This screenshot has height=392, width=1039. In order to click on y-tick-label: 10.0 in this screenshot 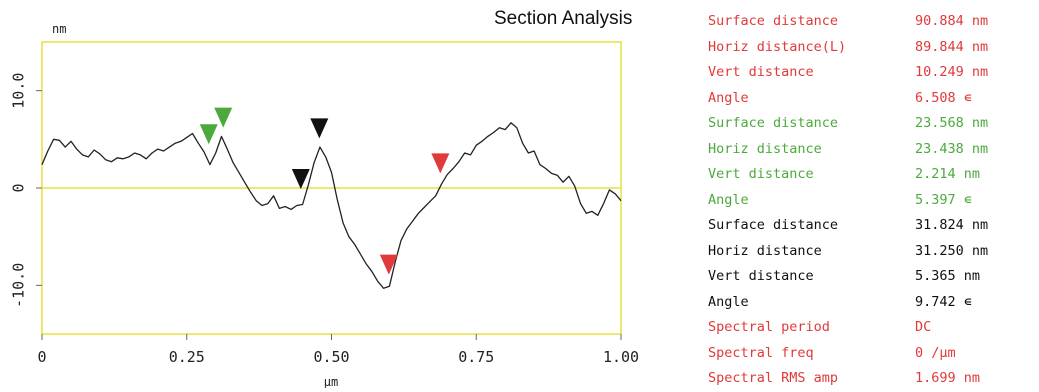, I will do `click(19, 91)`.